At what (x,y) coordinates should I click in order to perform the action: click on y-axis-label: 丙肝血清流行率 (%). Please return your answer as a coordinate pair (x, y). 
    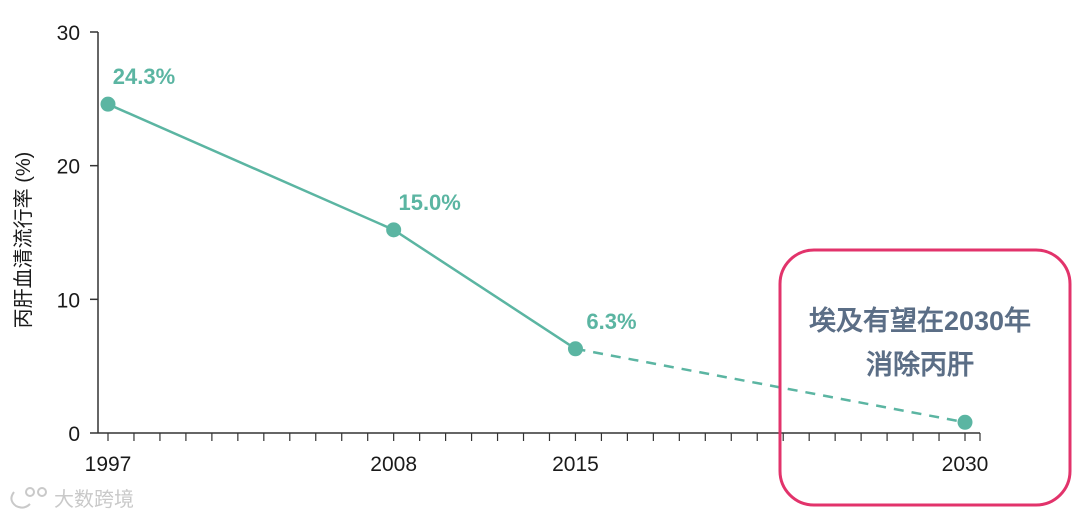
    Looking at the image, I should click on (23, 240).